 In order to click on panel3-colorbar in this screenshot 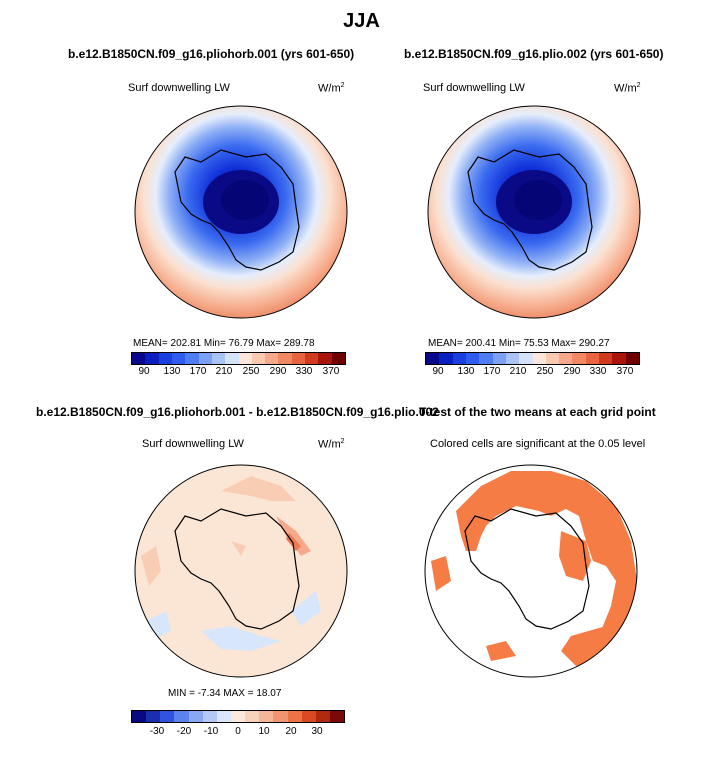, I will do `click(238, 716)`.